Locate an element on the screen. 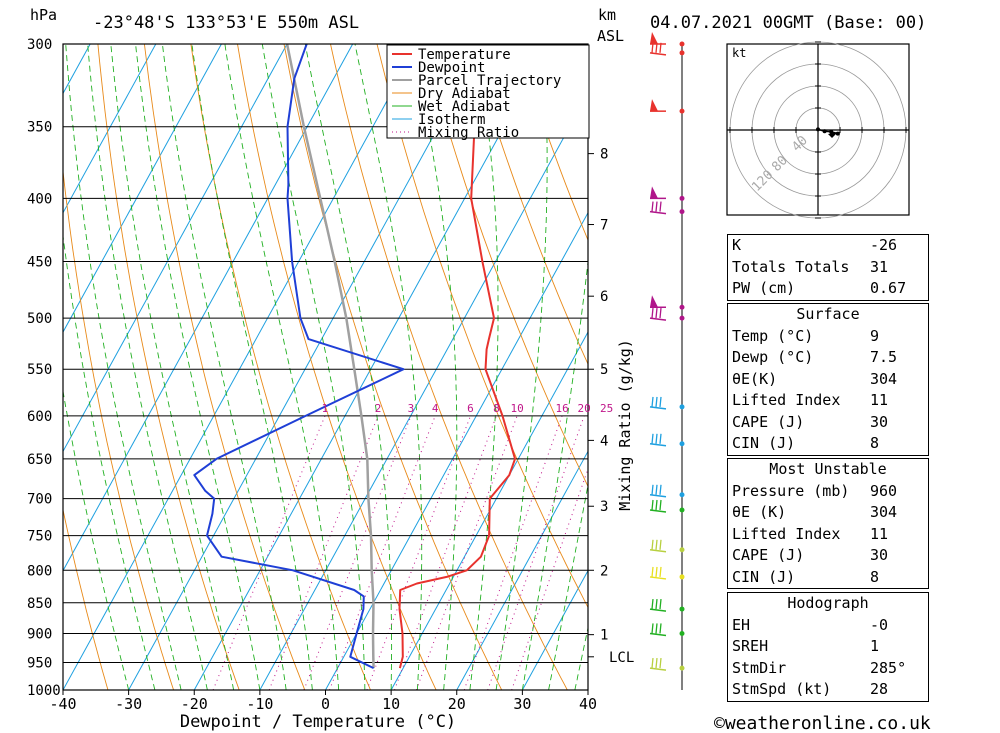  location-title: -23°48'S 133°53'E 550m ASL is located at coordinates (226, 23).